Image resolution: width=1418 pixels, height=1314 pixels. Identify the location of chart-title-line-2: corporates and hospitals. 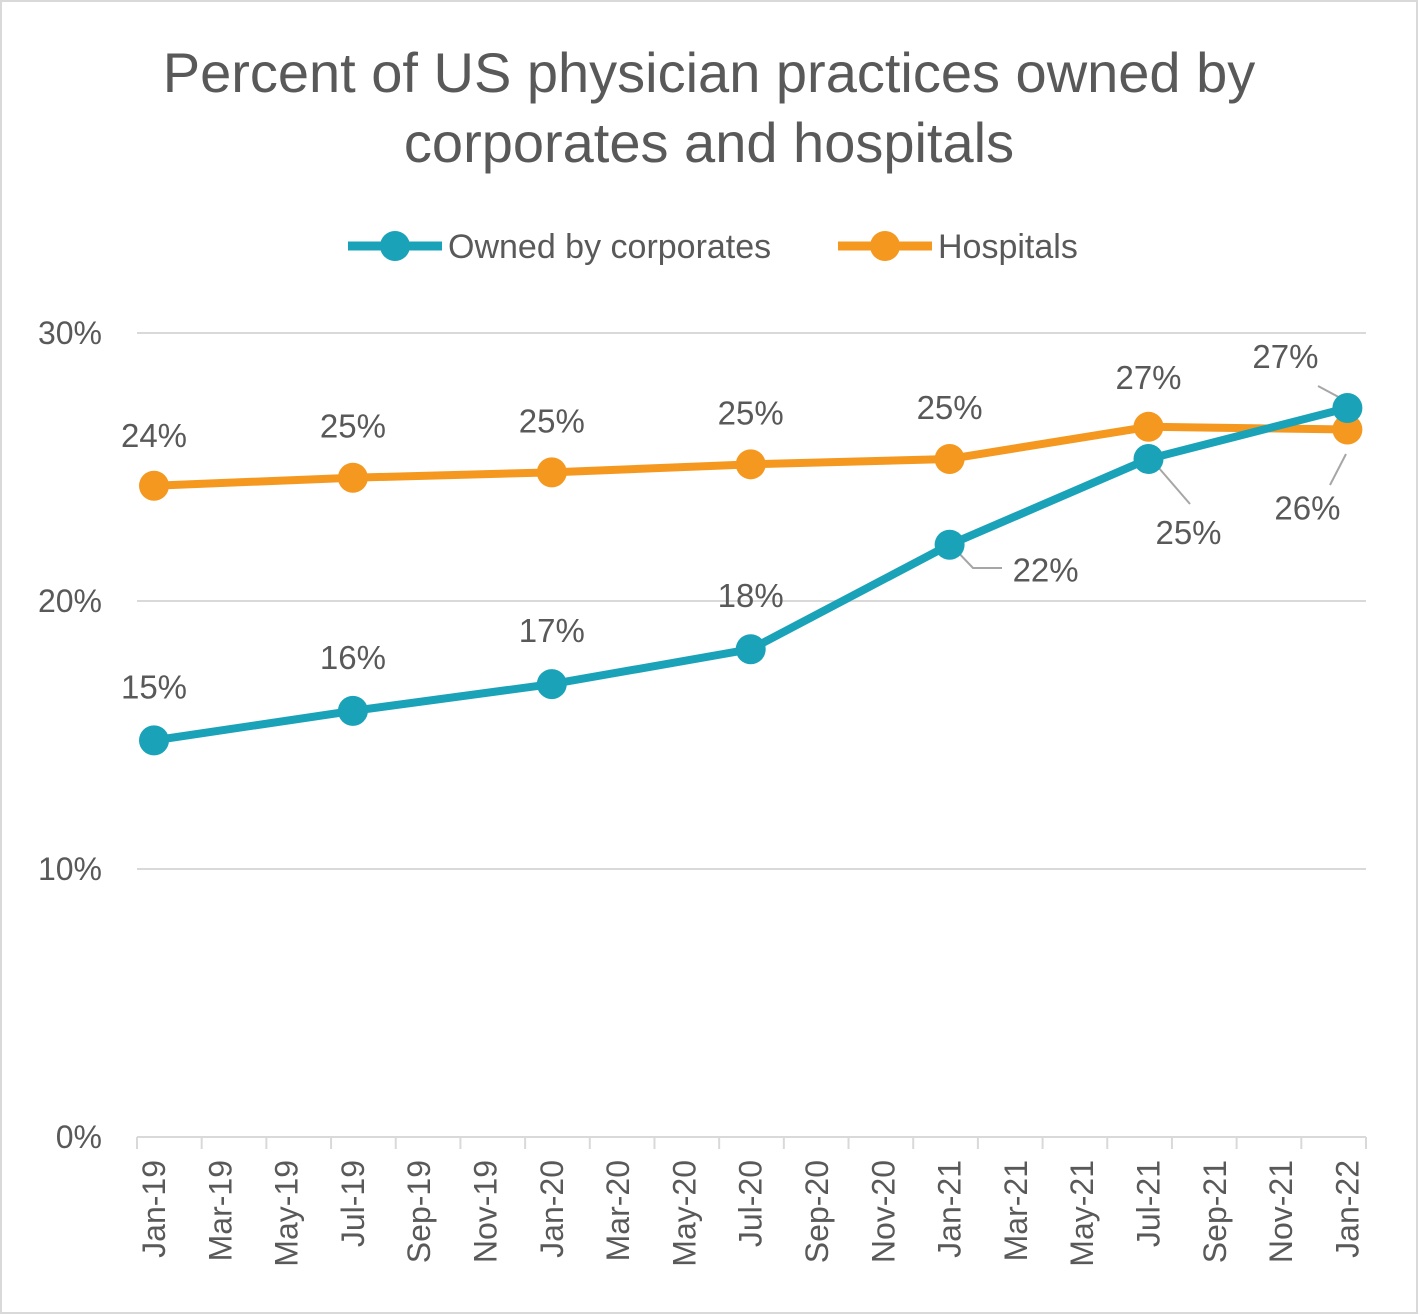
(709, 142).